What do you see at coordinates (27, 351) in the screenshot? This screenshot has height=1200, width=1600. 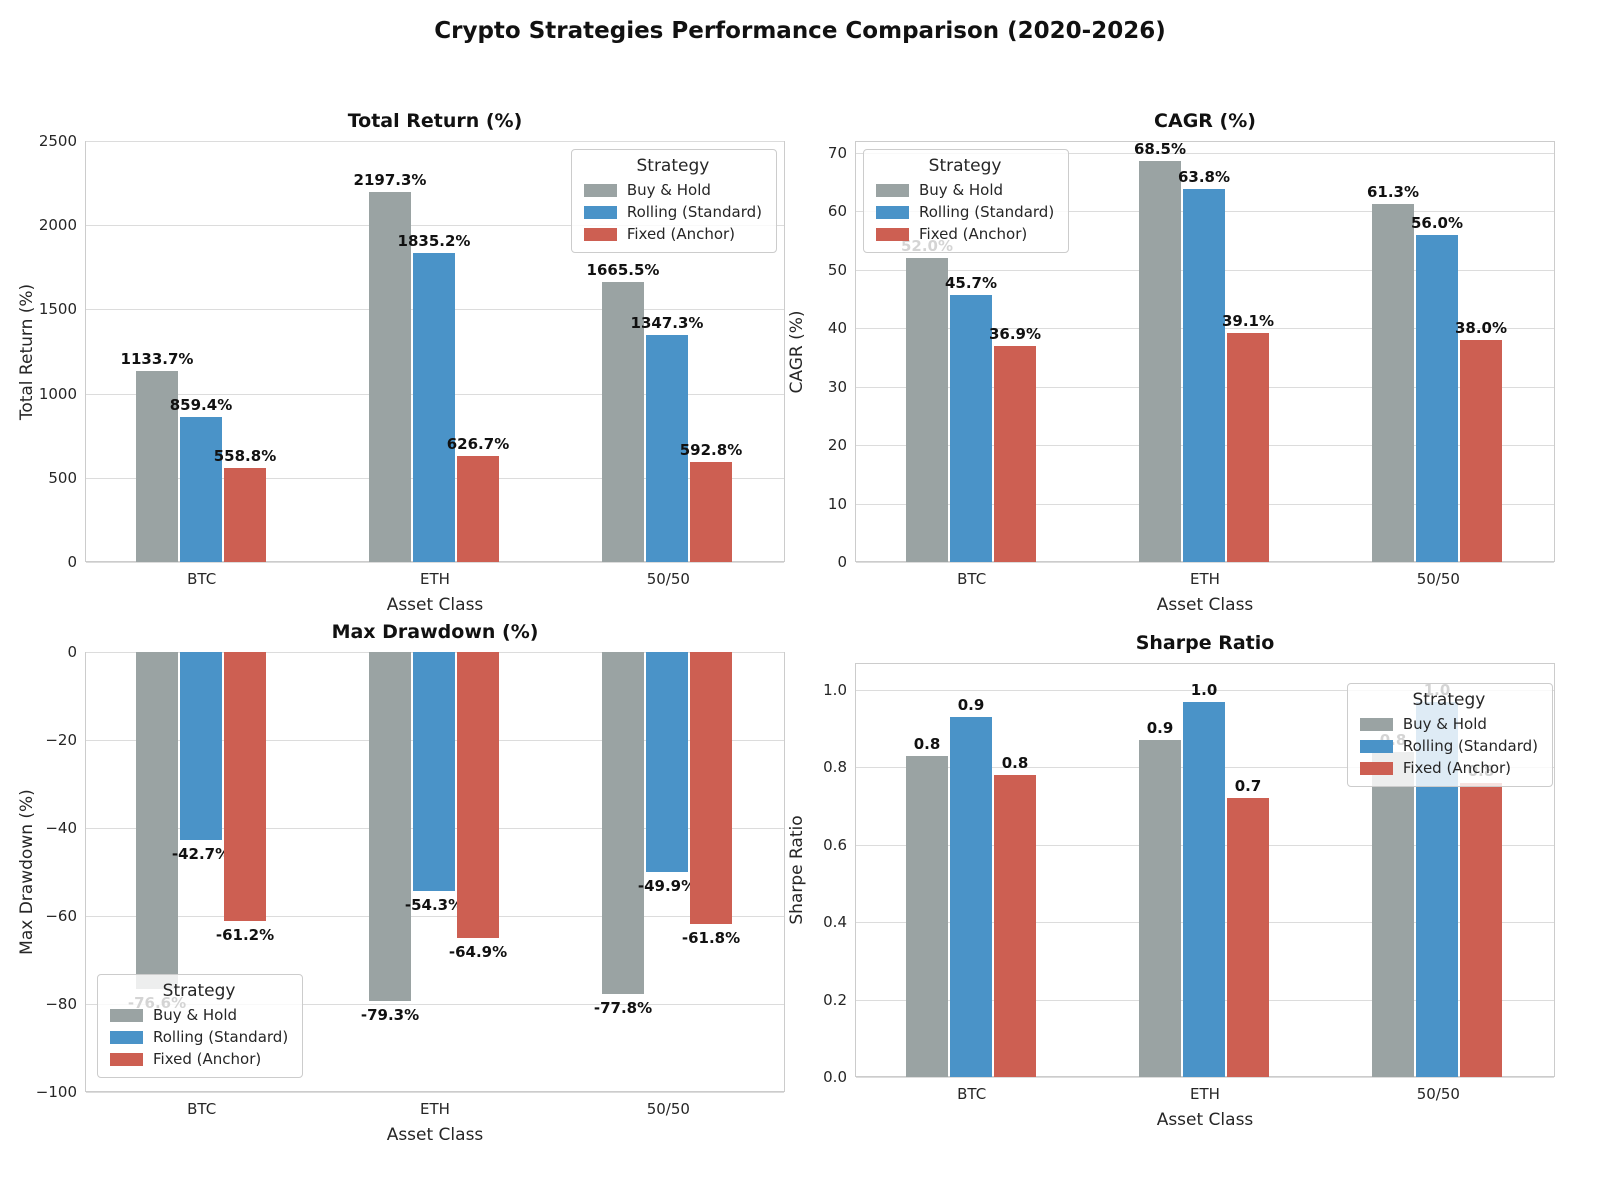 I see `y-axis-label: Total Return (%)` at bounding box center [27, 351].